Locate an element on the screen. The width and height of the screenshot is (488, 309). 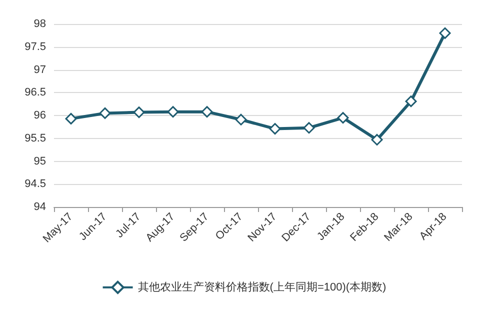
y-tick-label: 98 is located at coordinates (40, 24).